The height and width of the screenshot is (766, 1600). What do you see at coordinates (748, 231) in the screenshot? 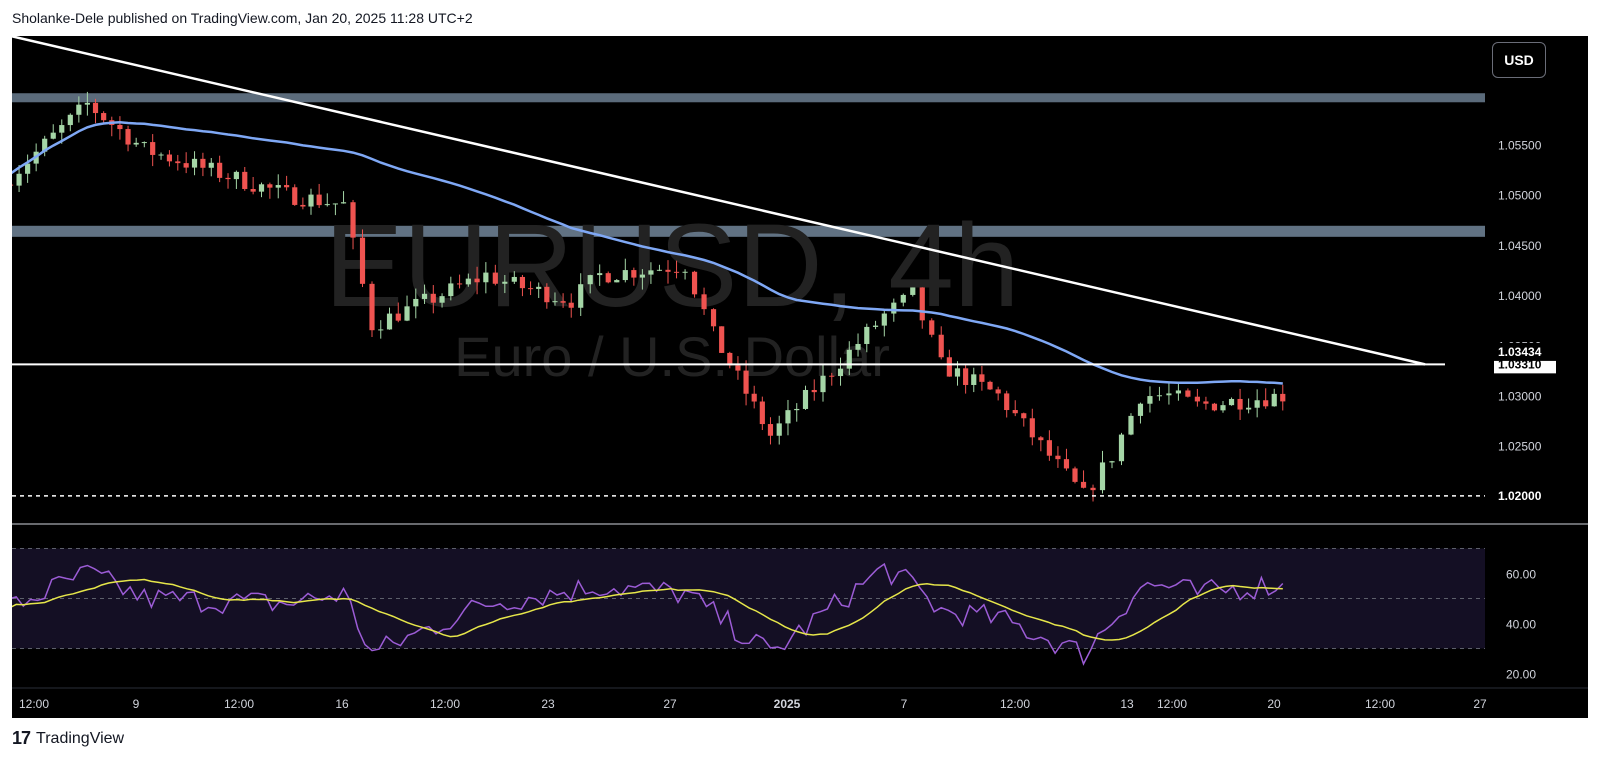
I see `supply-zone` at bounding box center [748, 231].